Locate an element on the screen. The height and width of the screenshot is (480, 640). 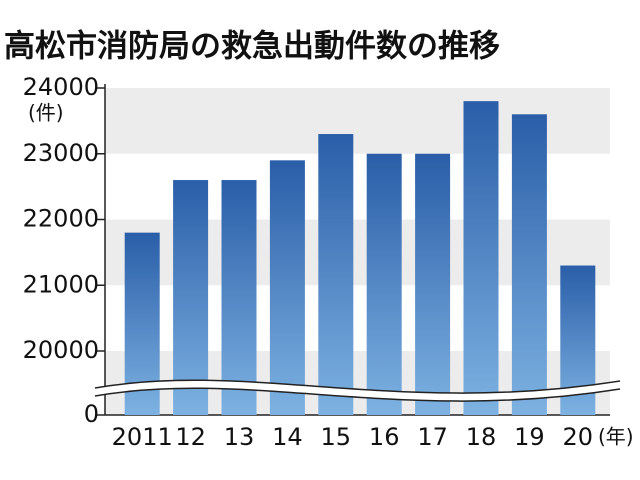
y-tick-label: 21000 is located at coordinates (61, 284).